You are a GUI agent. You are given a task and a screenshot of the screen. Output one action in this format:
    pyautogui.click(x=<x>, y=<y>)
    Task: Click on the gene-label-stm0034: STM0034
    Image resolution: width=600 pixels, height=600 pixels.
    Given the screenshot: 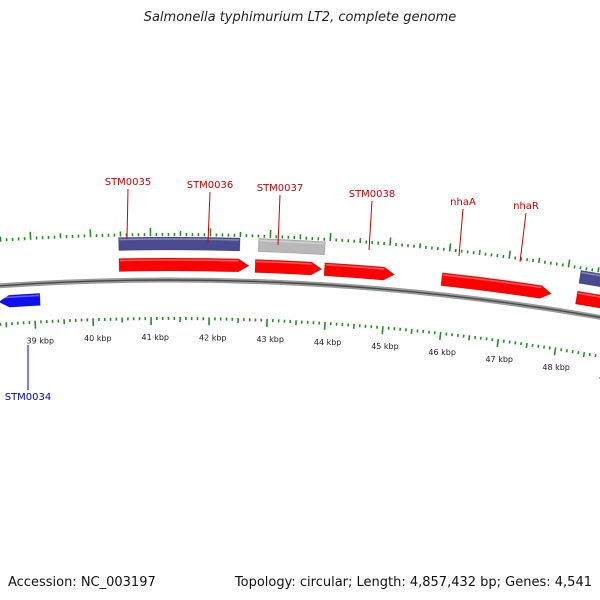 What is the action you would take?
    pyautogui.click(x=28, y=397)
    